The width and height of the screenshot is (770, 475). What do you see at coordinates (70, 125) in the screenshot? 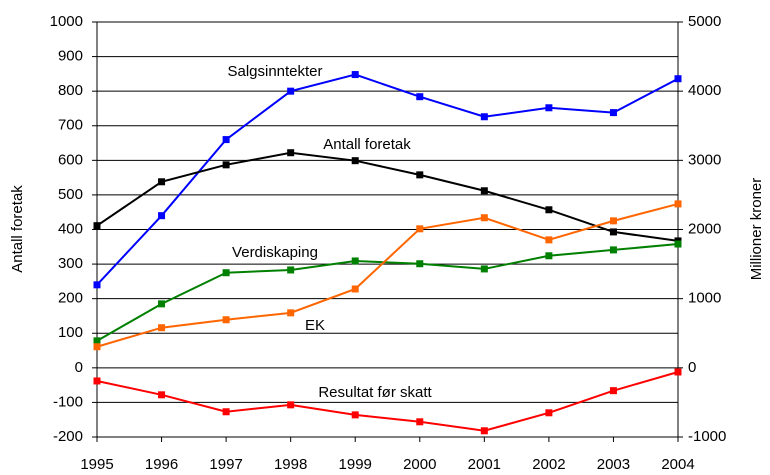
I see `y-tick-label: 700` at bounding box center [70, 125].